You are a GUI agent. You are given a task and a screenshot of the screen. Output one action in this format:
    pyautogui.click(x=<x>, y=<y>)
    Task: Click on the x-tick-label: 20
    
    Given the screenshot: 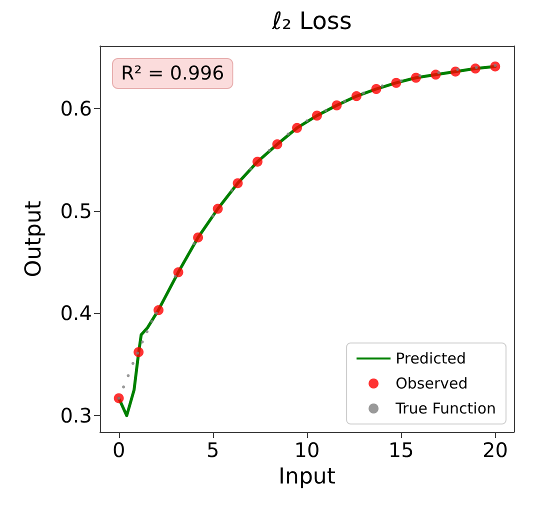 What is the action you would take?
    pyautogui.click(x=495, y=450)
    